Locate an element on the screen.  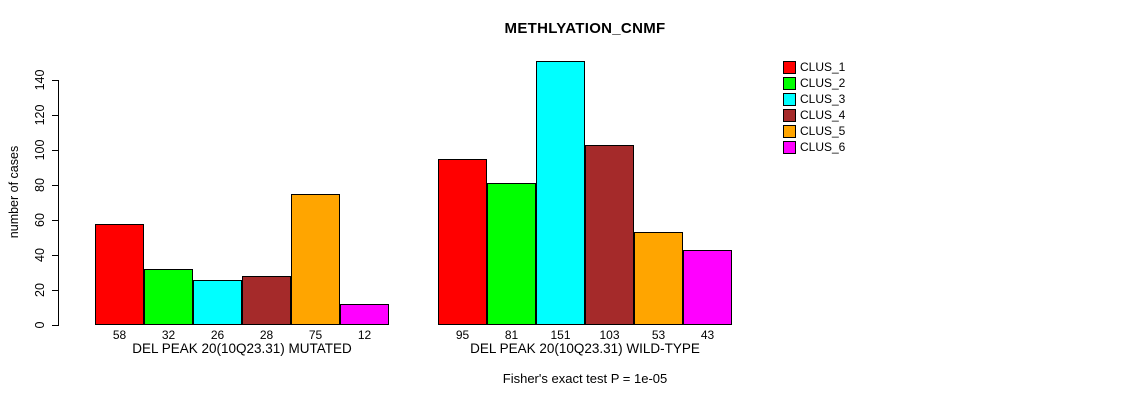
bar-value-label: 103 is located at coordinates (609, 335).